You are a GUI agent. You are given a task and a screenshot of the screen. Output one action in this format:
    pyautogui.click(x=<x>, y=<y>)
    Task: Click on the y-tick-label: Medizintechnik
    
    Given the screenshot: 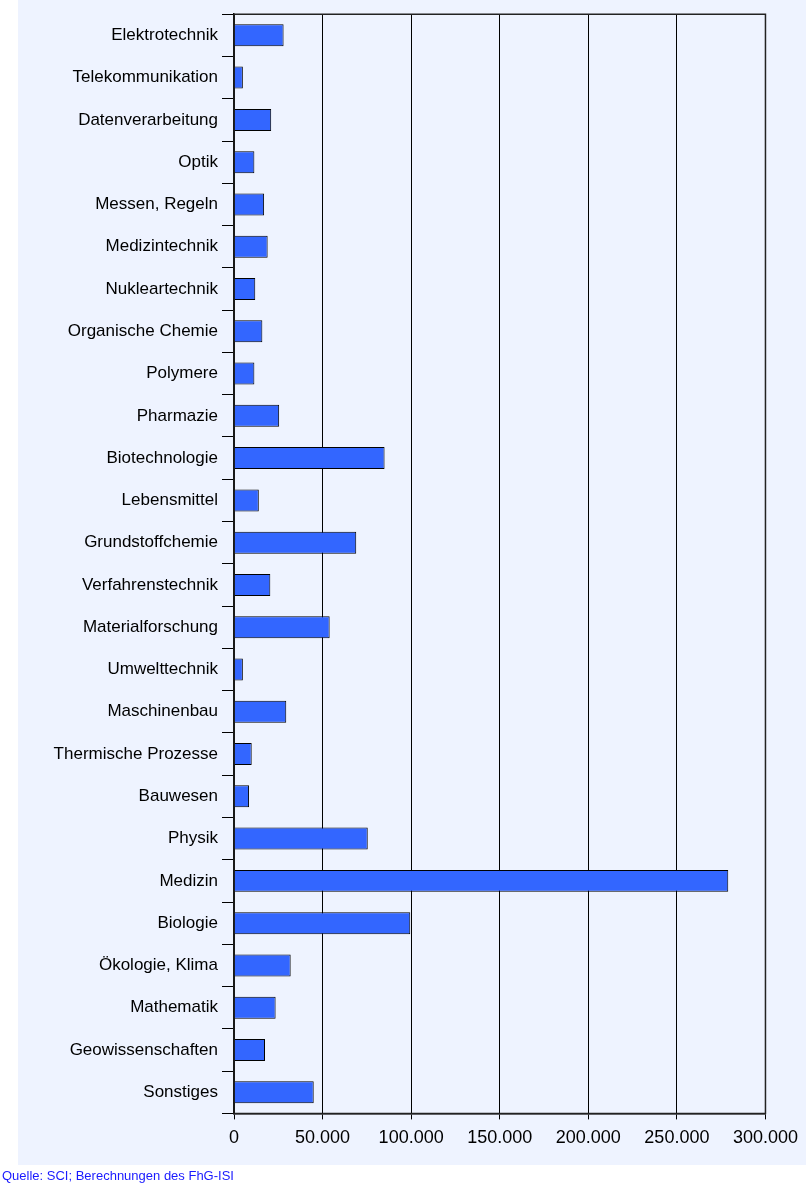 What is the action you would take?
    pyautogui.click(x=162, y=246)
    